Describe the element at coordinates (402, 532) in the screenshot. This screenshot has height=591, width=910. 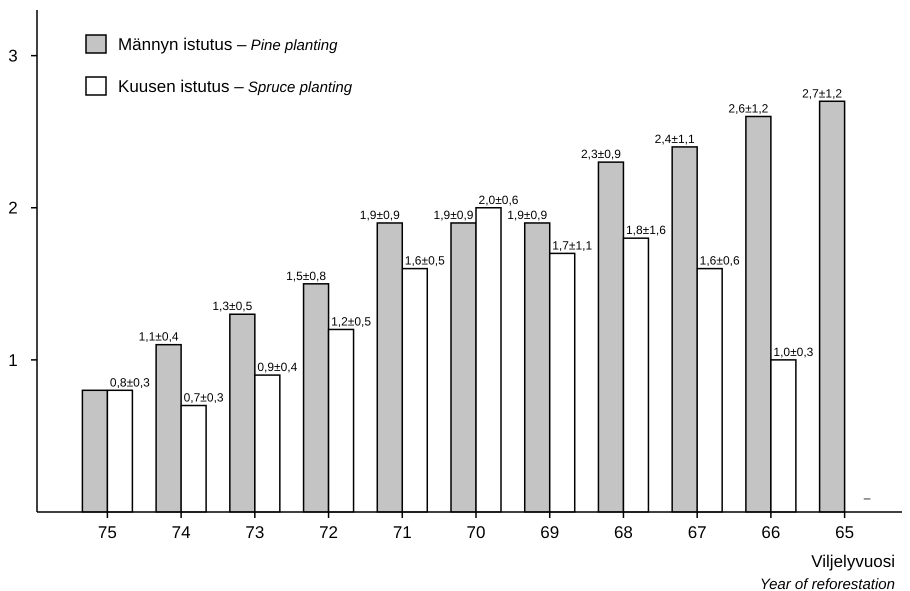
I see `x-tick-label: 71` at that location.